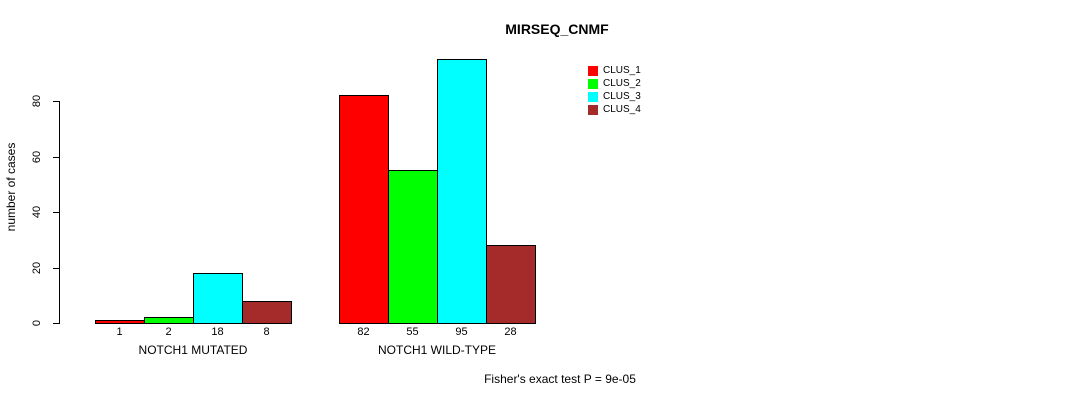  I want to click on bar-value-label: 55, so click(412, 332).